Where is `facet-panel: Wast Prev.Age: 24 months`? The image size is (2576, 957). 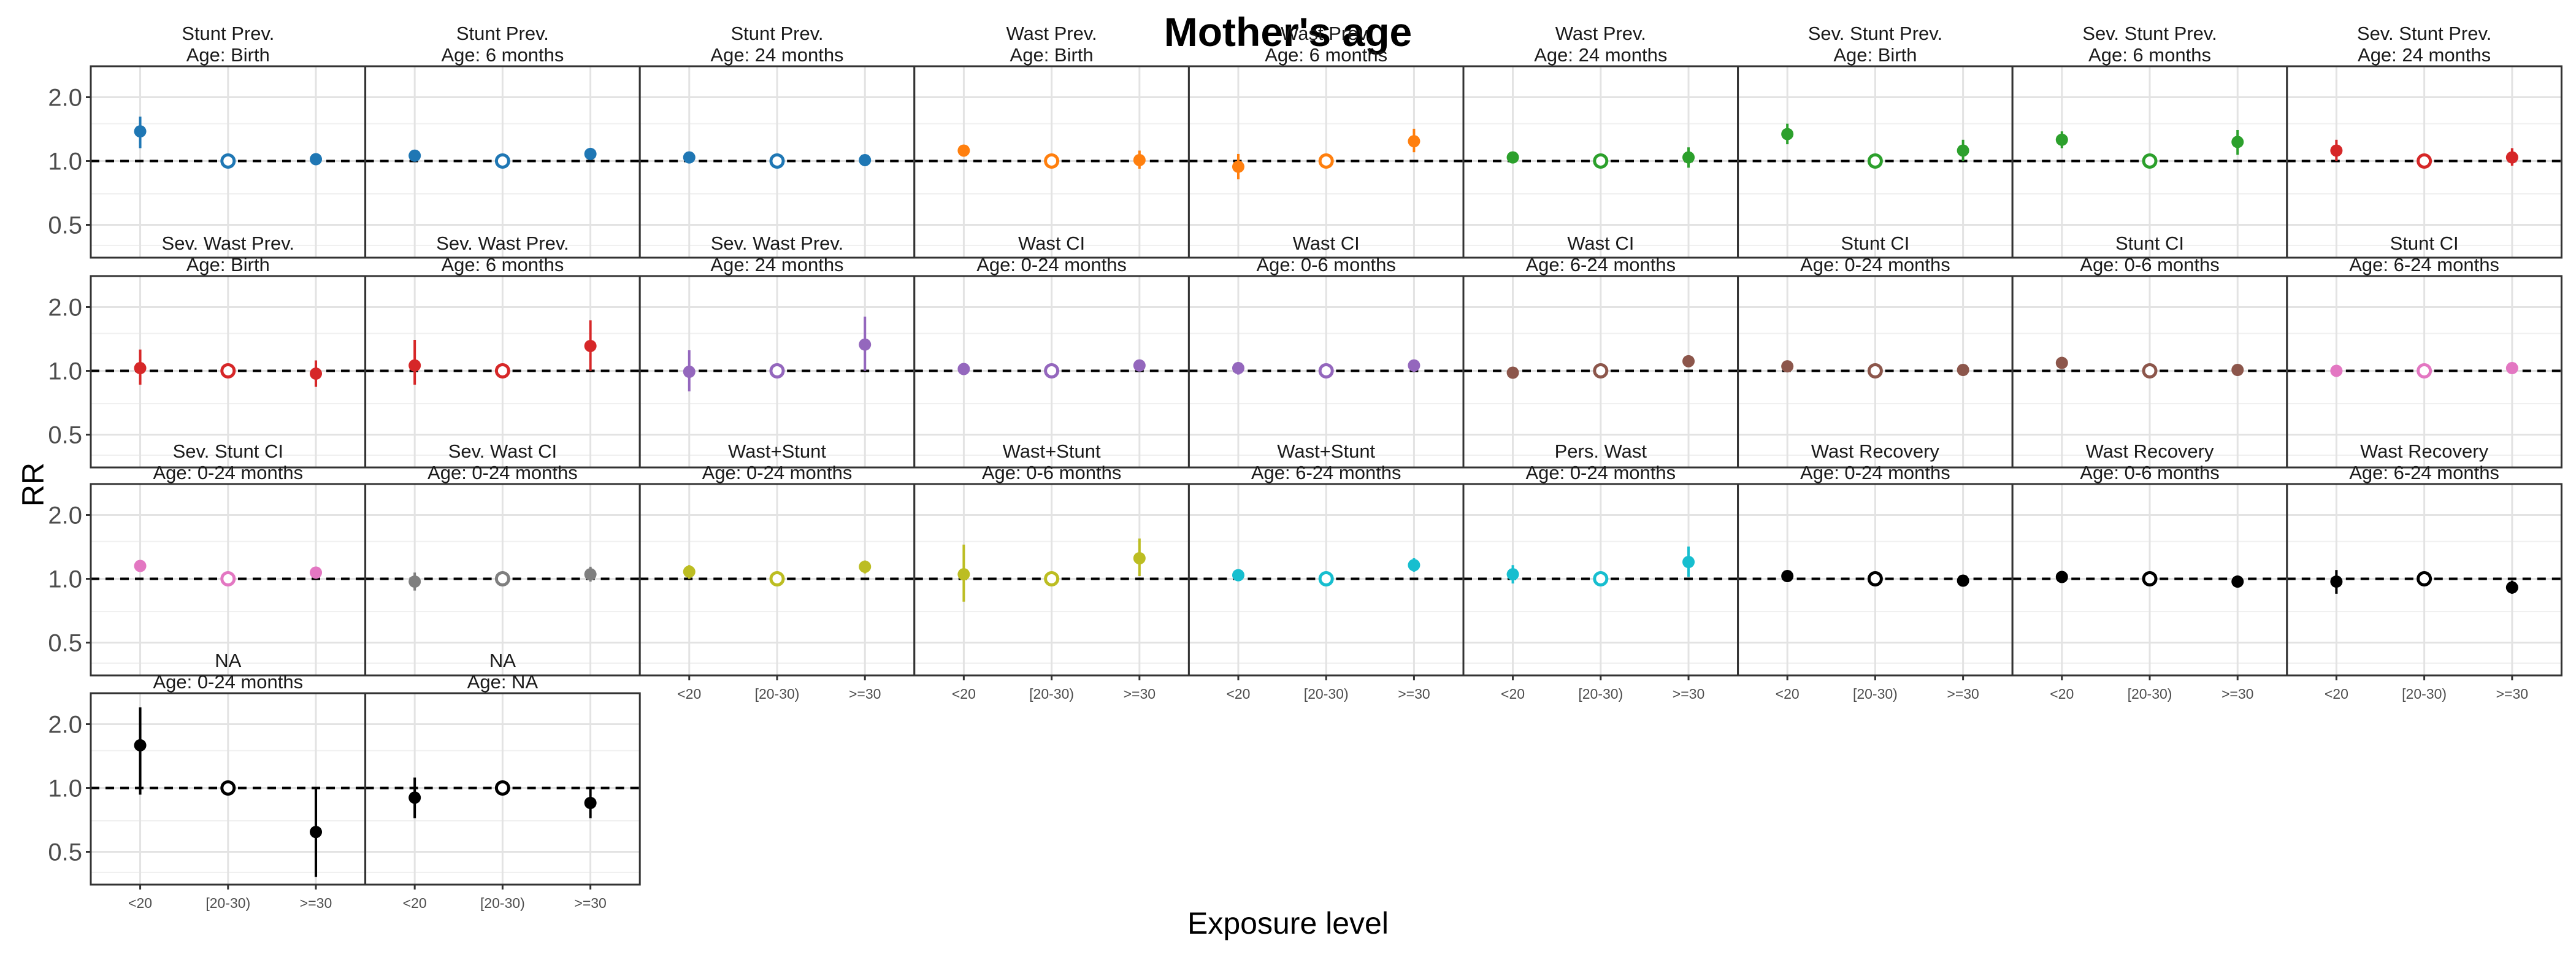
facet-panel: Wast Prev.Age: 24 months is located at coordinates (1600, 141).